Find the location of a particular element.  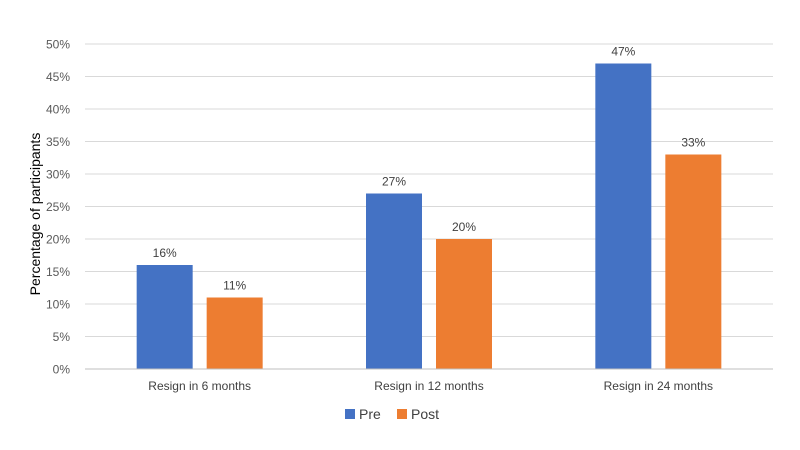

y-tick-label: 5% is located at coordinates (62, 337).